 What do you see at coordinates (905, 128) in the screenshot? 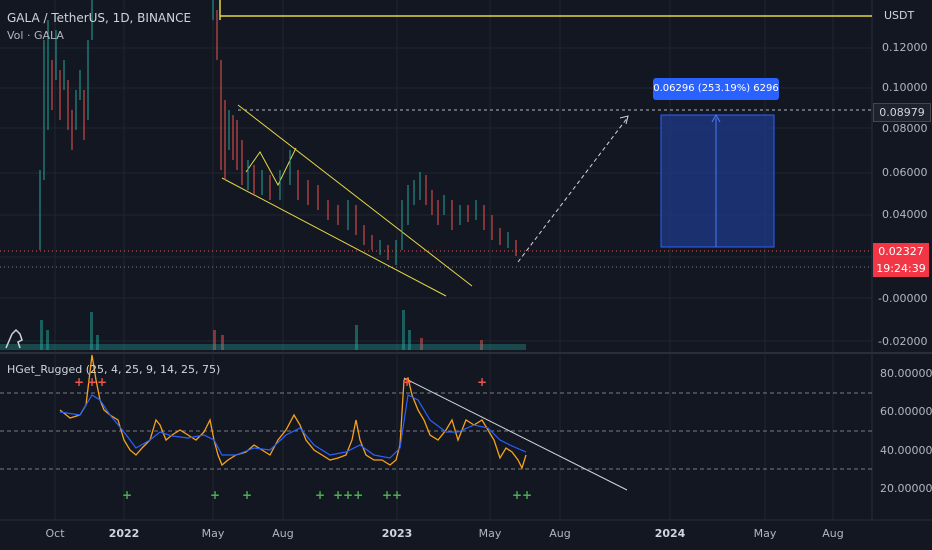
I see `price-tick: 0.08000` at bounding box center [905, 128].